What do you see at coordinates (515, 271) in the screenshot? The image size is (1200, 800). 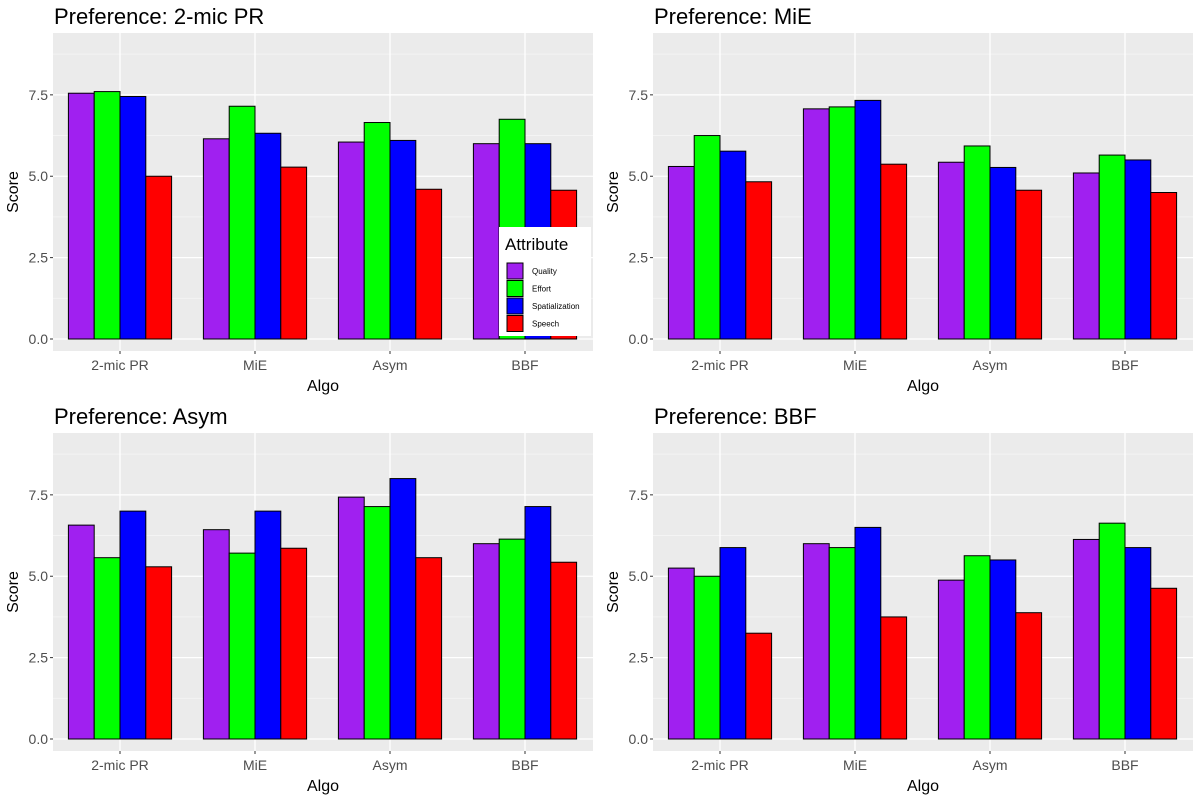 I see `legend-swatch-quality` at bounding box center [515, 271].